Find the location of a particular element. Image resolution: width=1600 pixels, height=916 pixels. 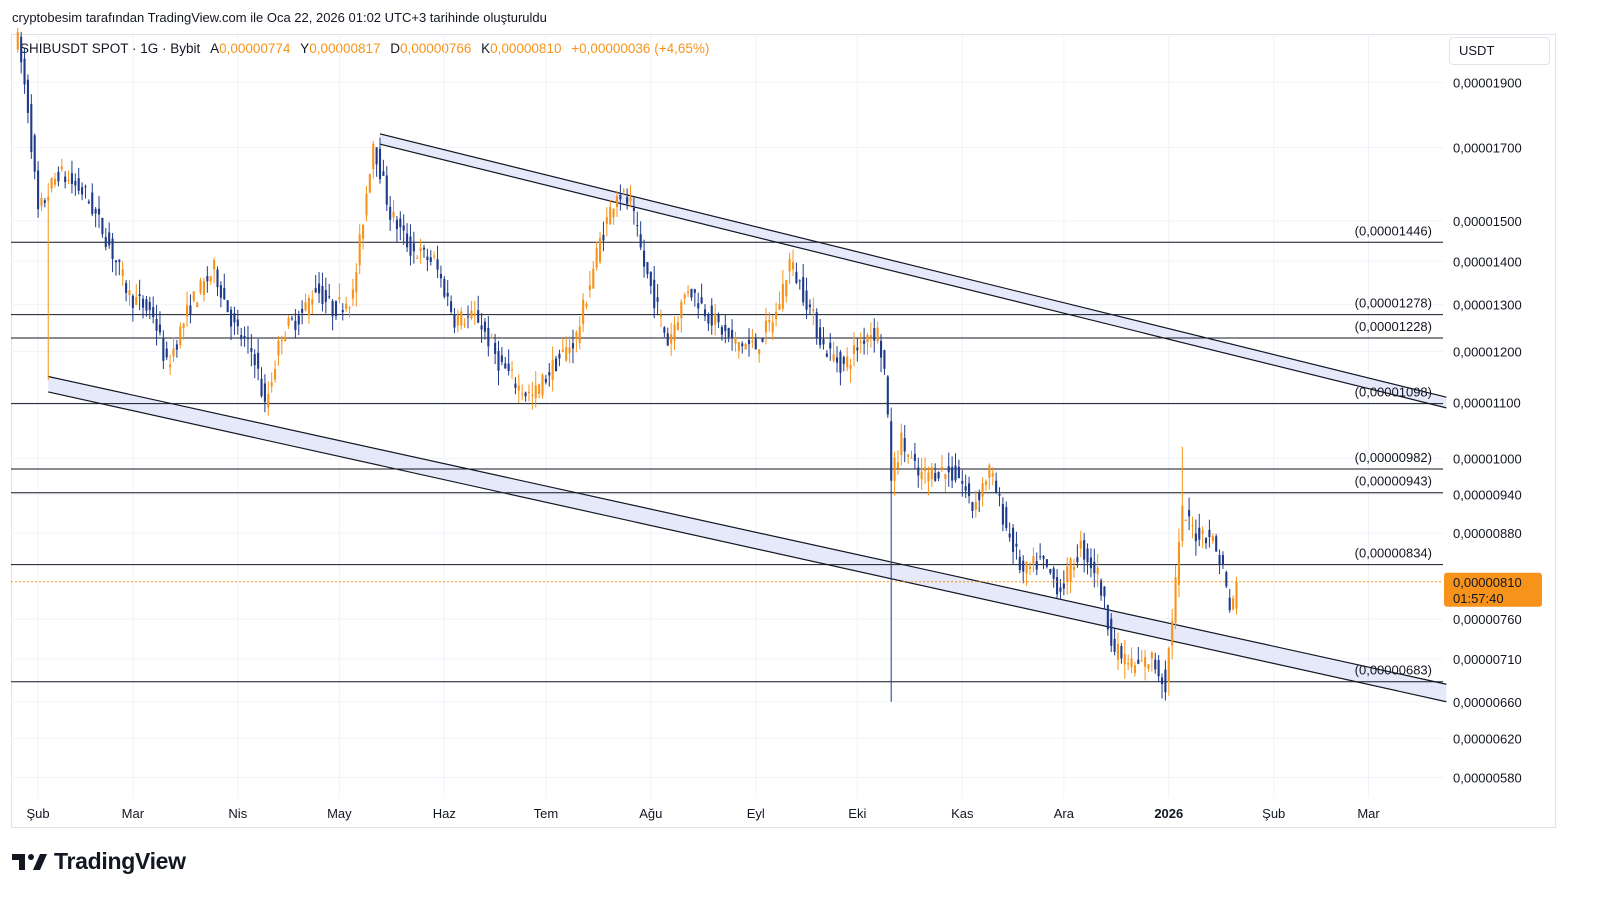

price-axis-tick: 0,00000580 is located at coordinates (1487, 777).